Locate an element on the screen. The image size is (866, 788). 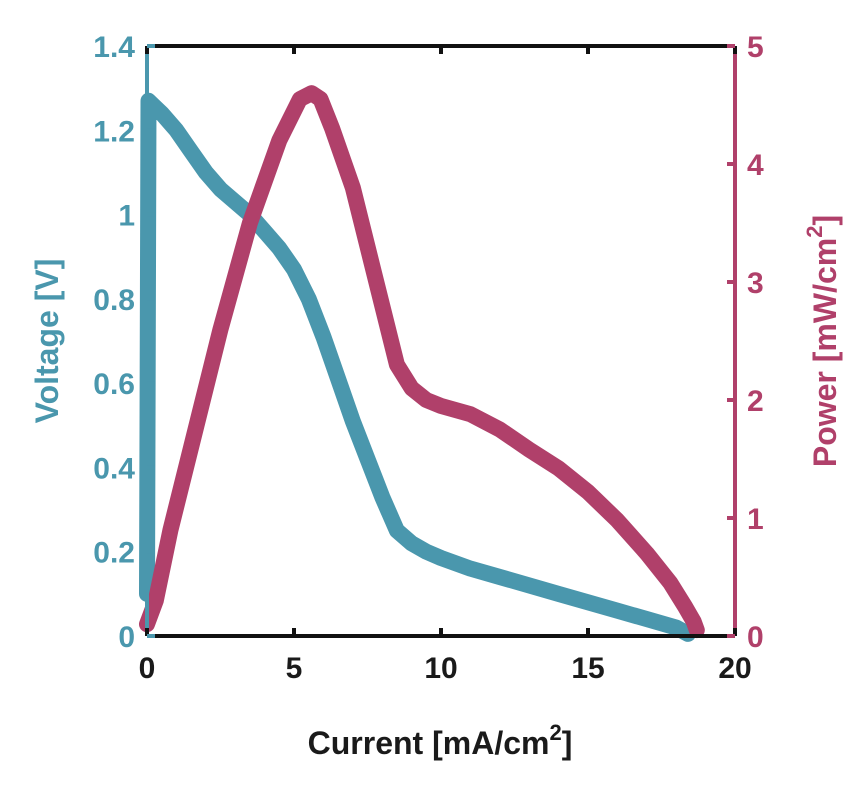
x-axis-title: Current [mA/cm2] is located at coordinates (440, 740).